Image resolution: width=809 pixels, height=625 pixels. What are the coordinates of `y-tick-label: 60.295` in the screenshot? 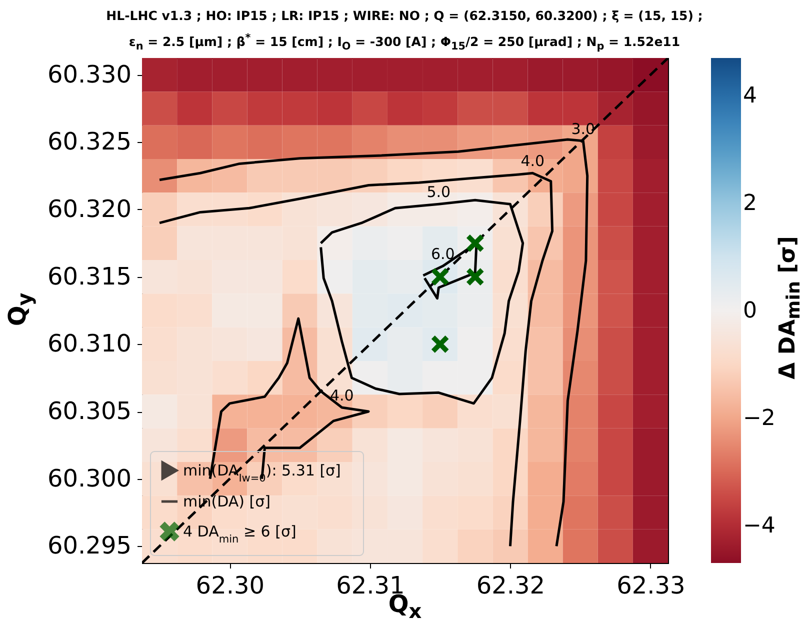 It's located at (90, 546).